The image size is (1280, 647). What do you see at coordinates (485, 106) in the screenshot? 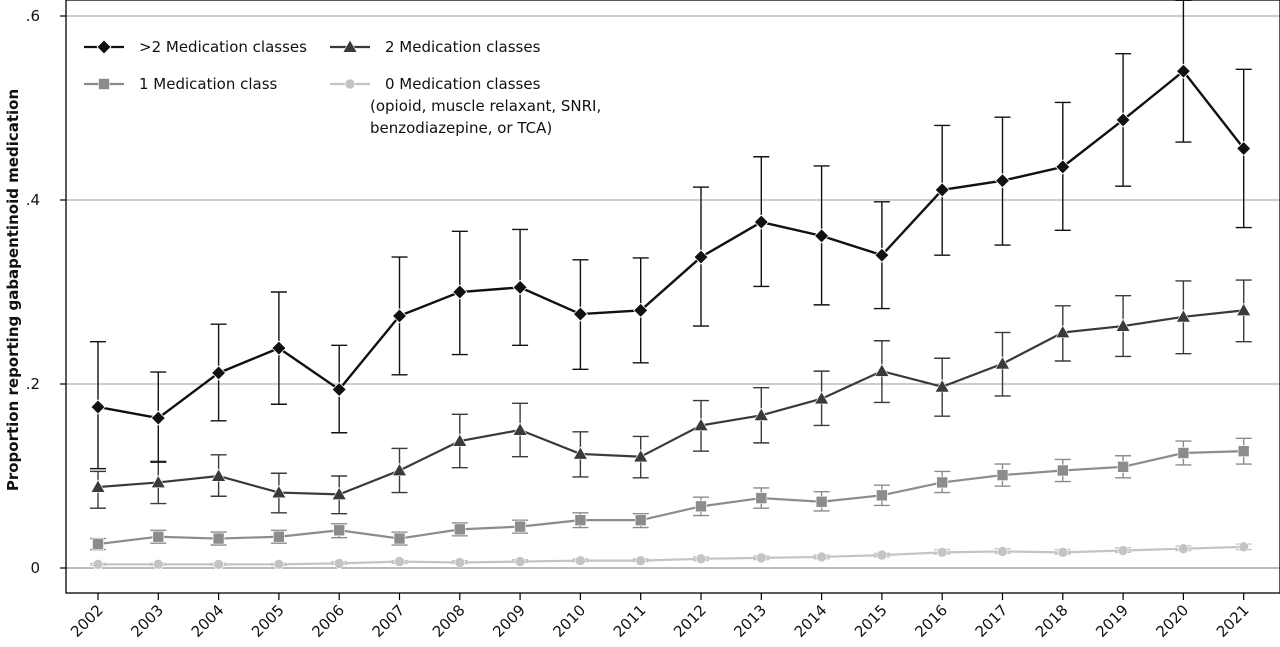
I see `legend-note: (opioid, muscle relaxant, SNRI,` at bounding box center [485, 106].